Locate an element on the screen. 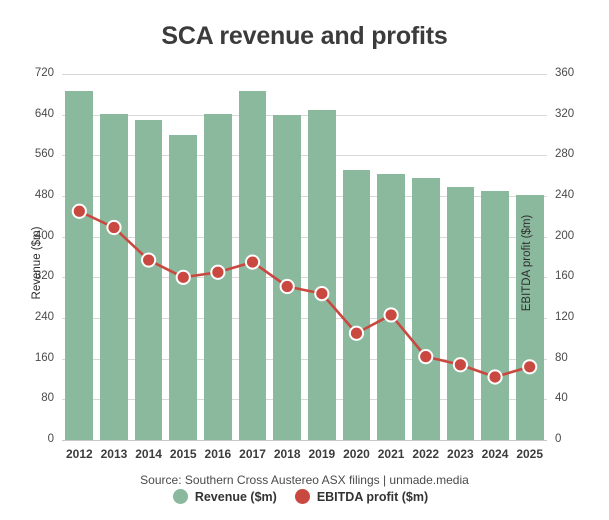 The width and height of the screenshot is (609, 520). y-axis-right-tick: 80 is located at coordinates (561, 357).